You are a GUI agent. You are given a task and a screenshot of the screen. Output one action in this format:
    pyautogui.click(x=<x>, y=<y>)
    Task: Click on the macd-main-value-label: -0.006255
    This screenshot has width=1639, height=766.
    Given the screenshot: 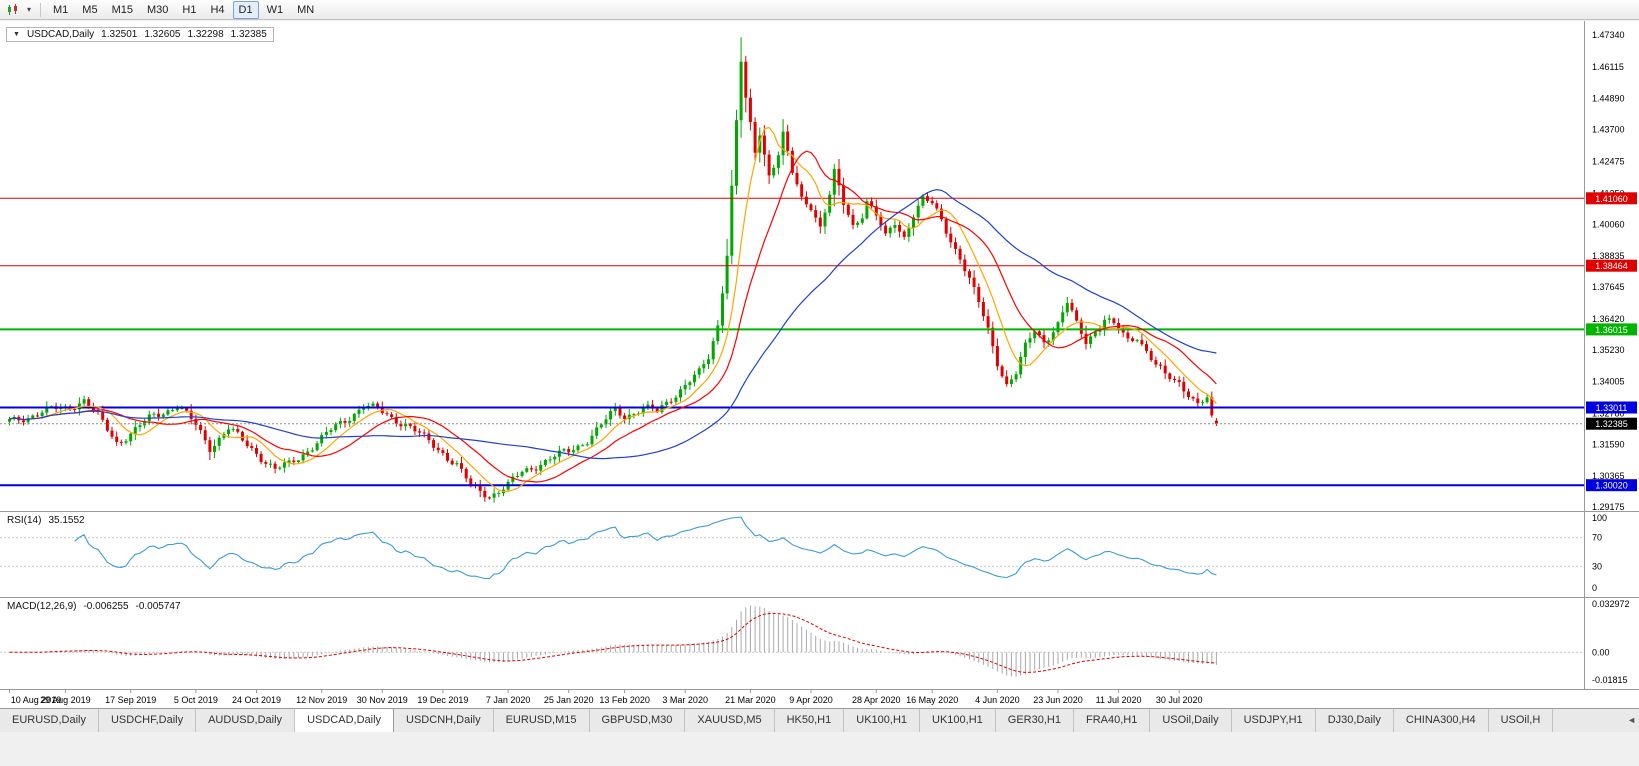 What is the action you would take?
    pyautogui.click(x=106, y=606)
    